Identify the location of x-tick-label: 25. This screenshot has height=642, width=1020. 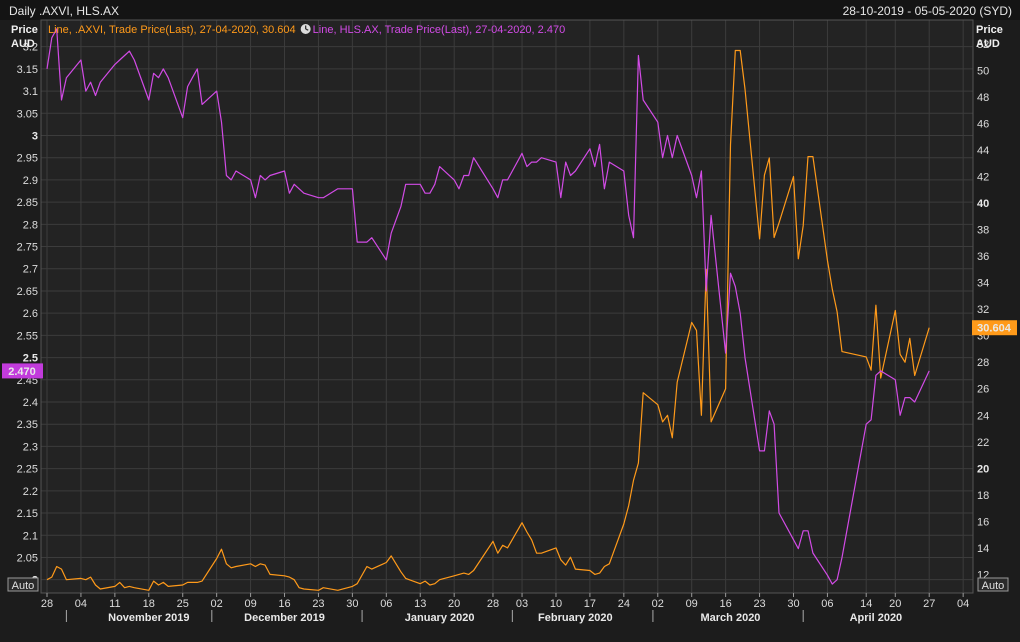
(183, 604).